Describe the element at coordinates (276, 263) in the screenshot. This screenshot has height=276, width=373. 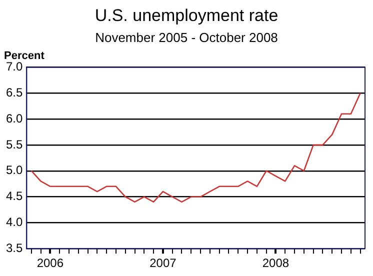
I see `x-tick-label: 2008` at that location.